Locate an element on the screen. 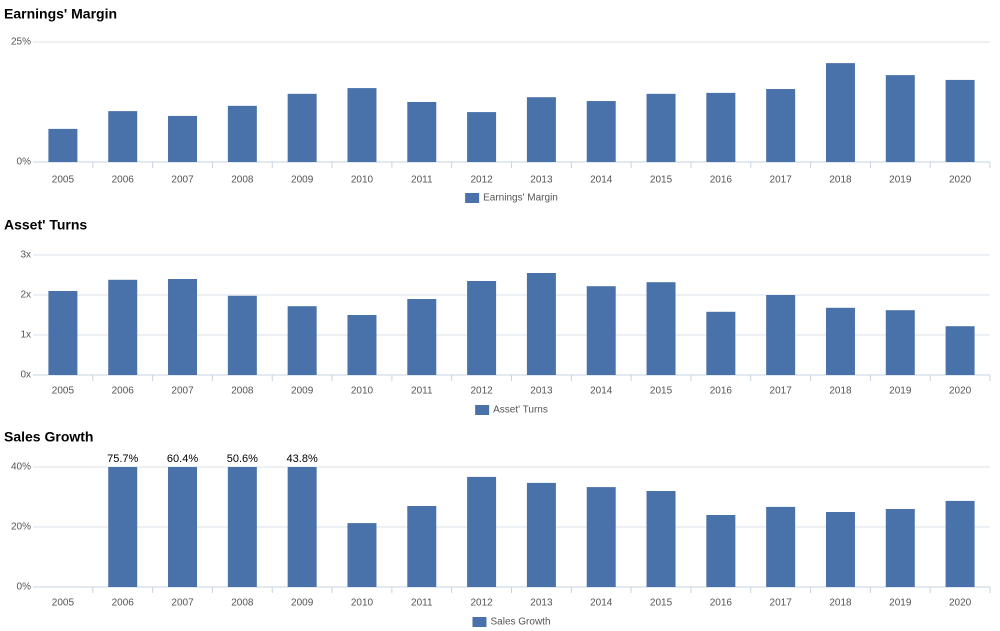 Image resolution: width=1000 pixels, height=631 pixels. y-tick-label: 3x is located at coordinates (25, 255).